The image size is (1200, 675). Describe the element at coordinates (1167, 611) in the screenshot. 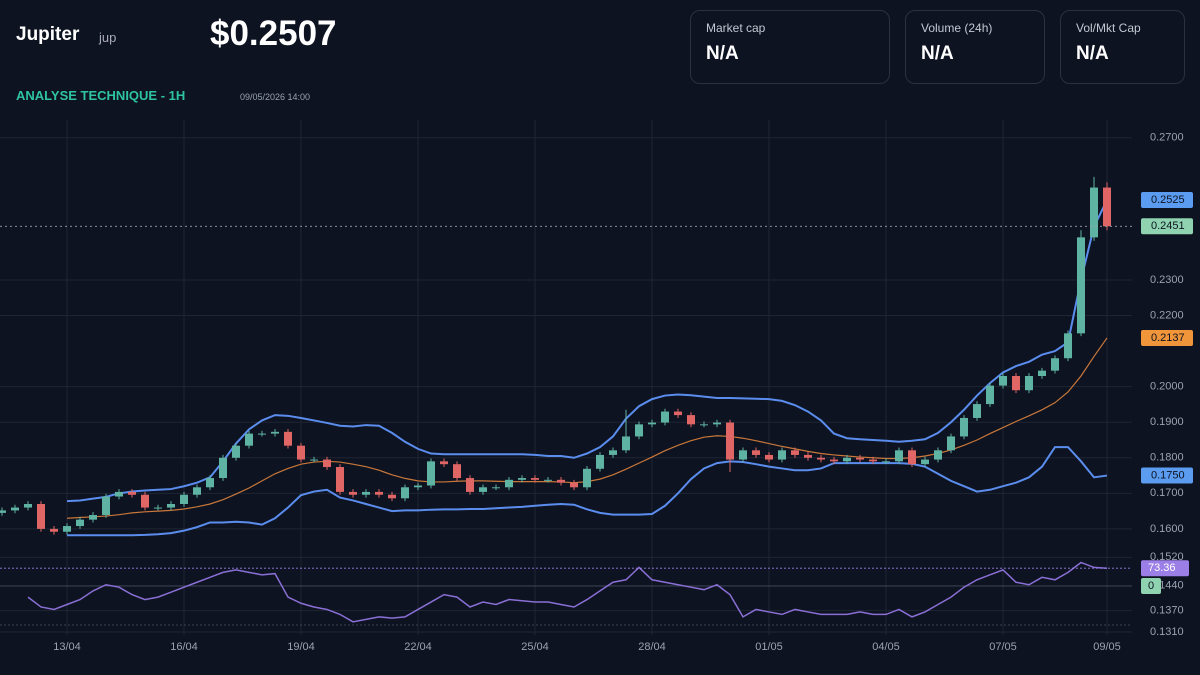

I see `y-tick-label: 0.1370` at that location.